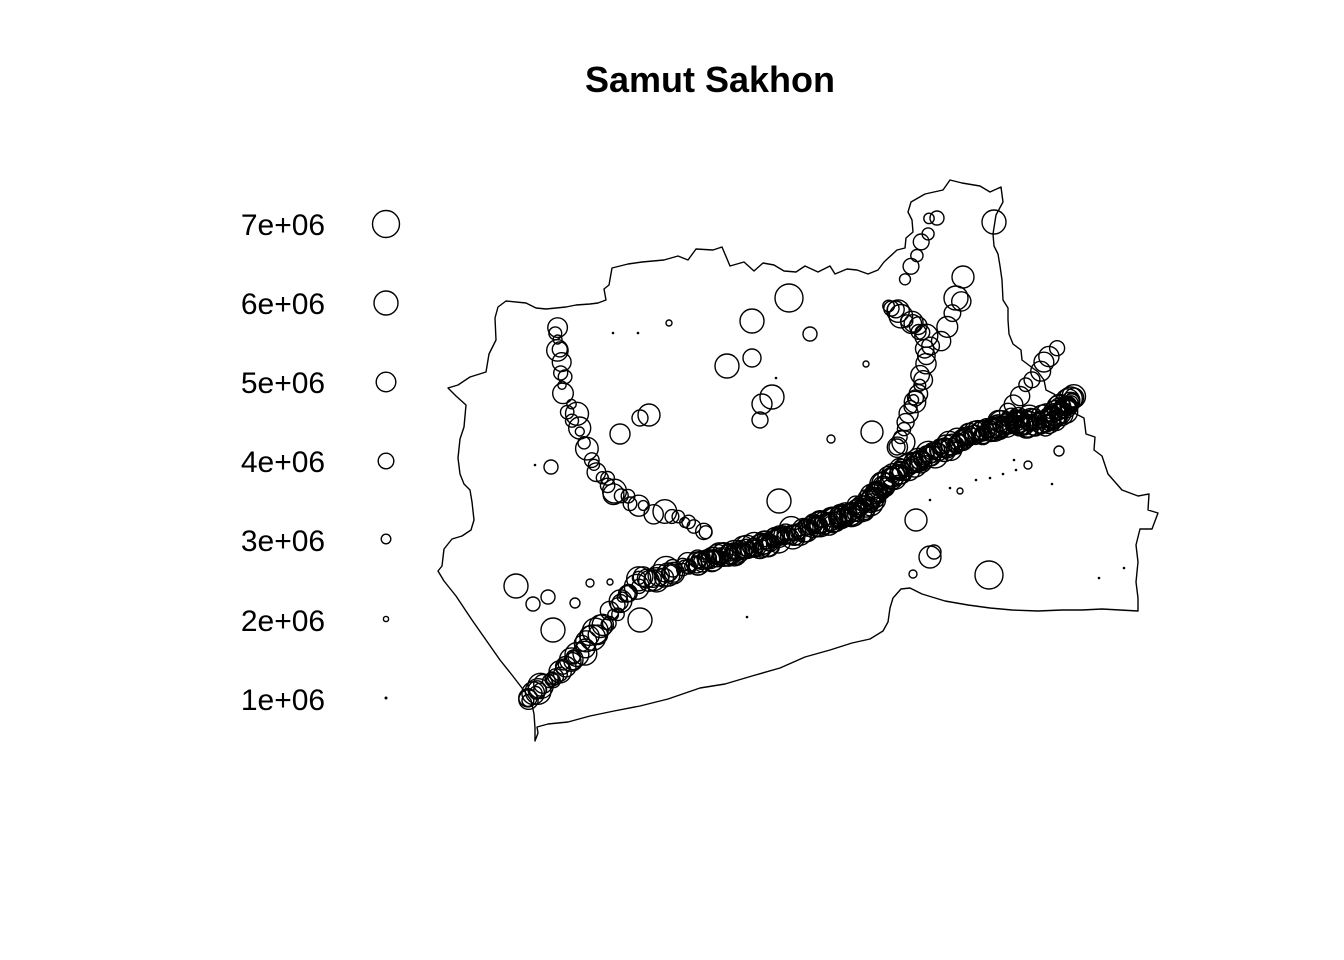  I want to click on legend-label: 3e+06, so click(283, 541).